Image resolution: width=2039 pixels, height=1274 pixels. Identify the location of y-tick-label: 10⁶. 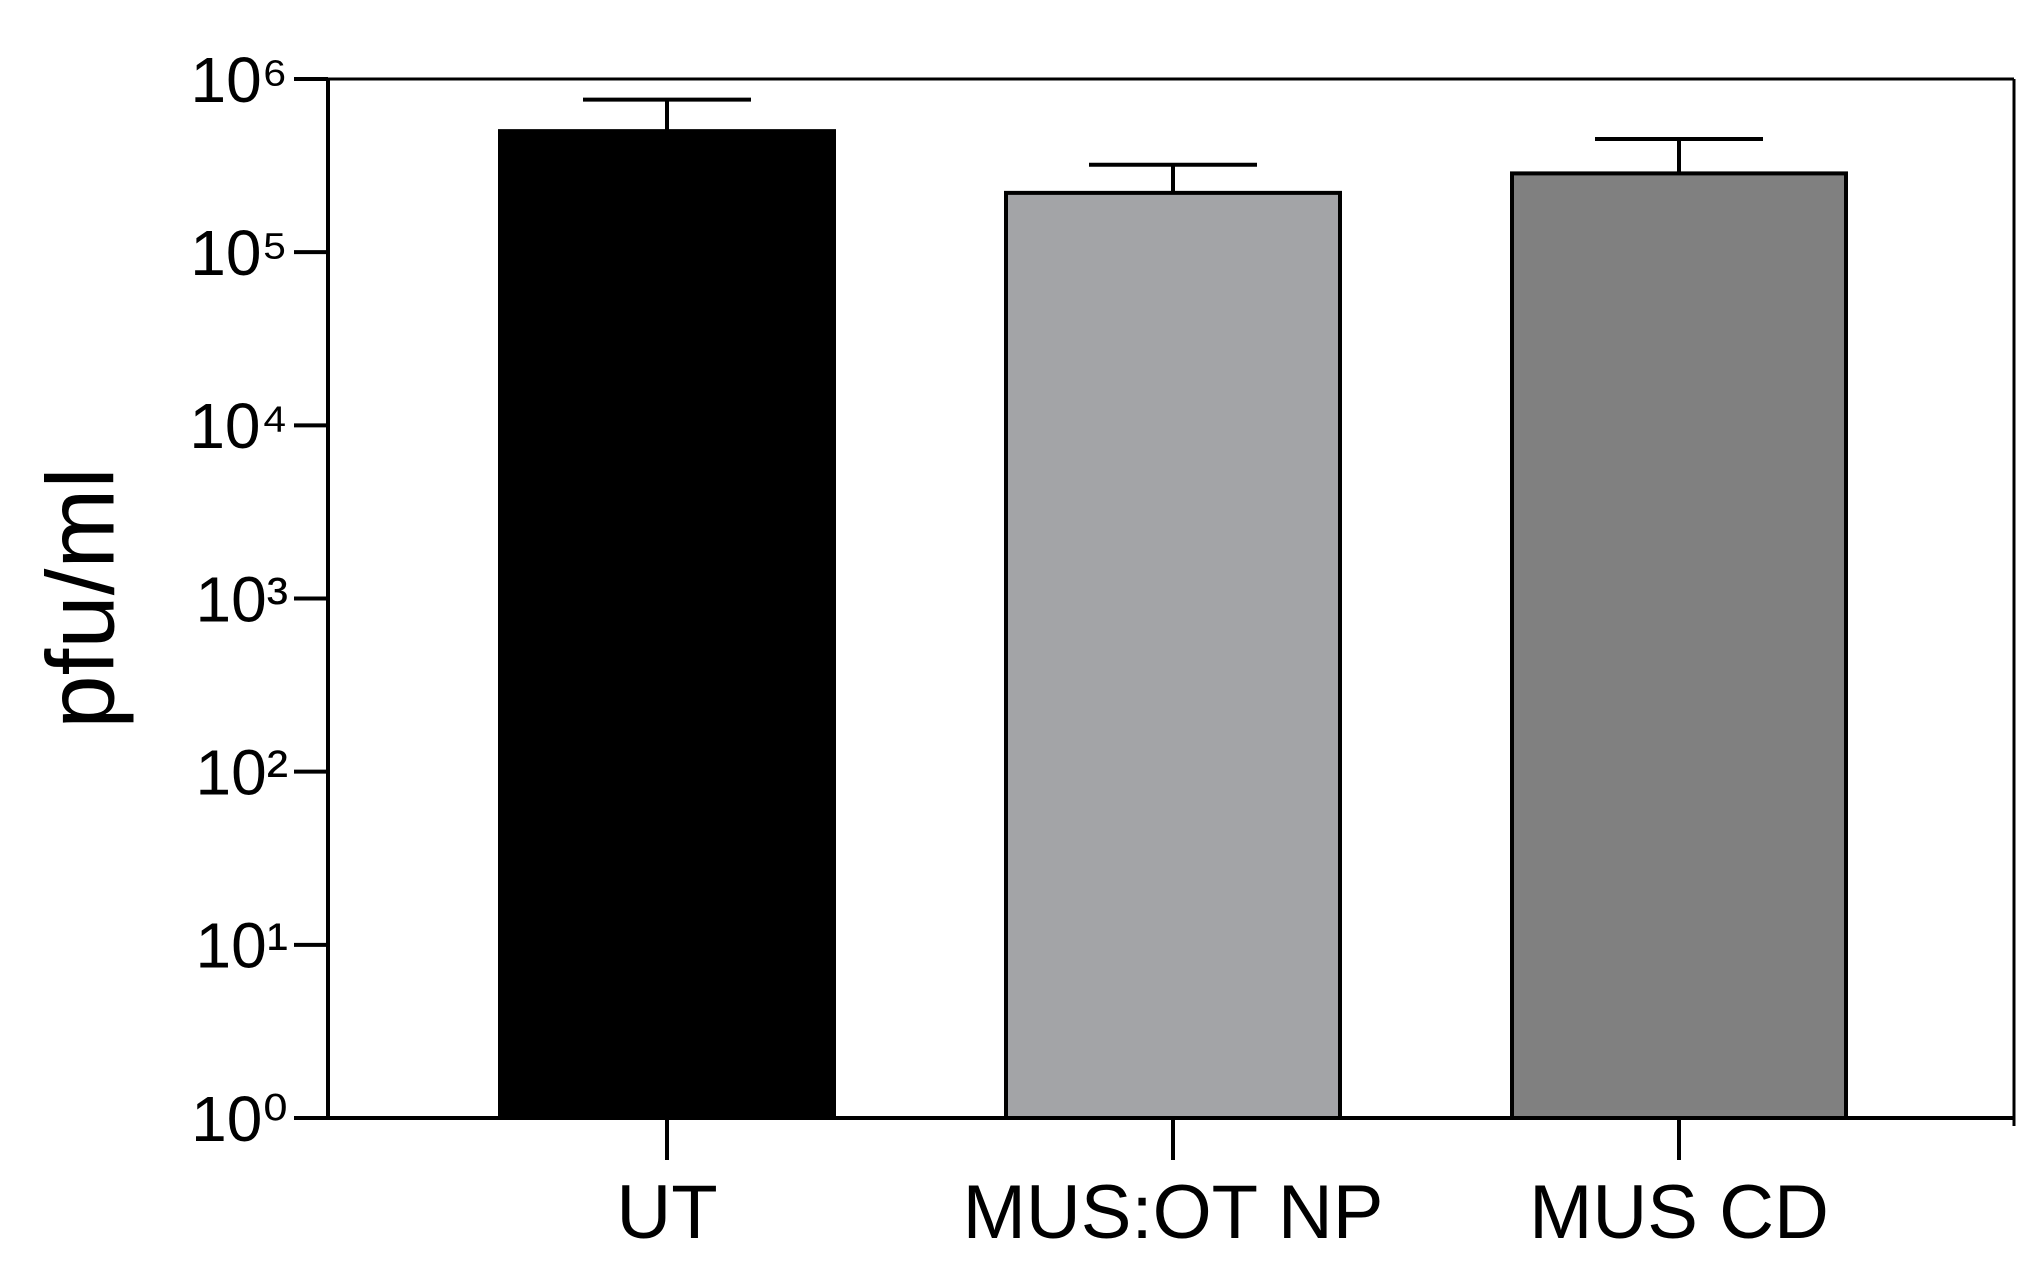
(239, 80).